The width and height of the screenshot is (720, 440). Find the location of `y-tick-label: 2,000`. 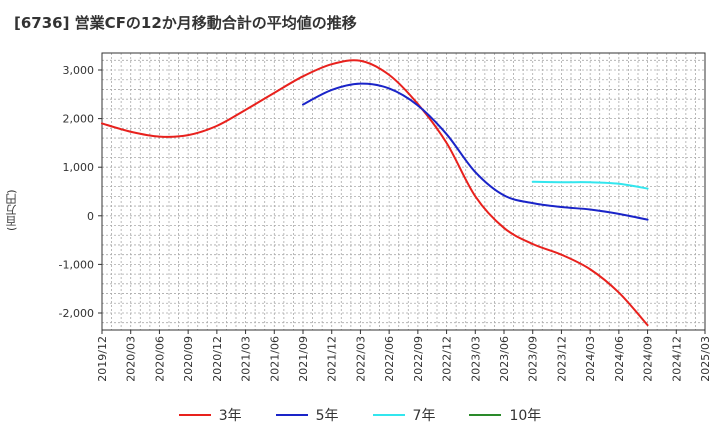

y-tick-label: 2,000 is located at coordinates (79, 119).